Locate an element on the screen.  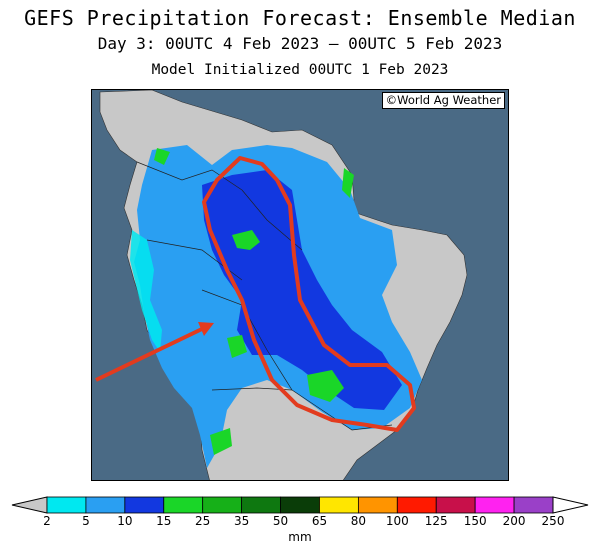
precip-zone-cyan is located at coordinates (146, 291).